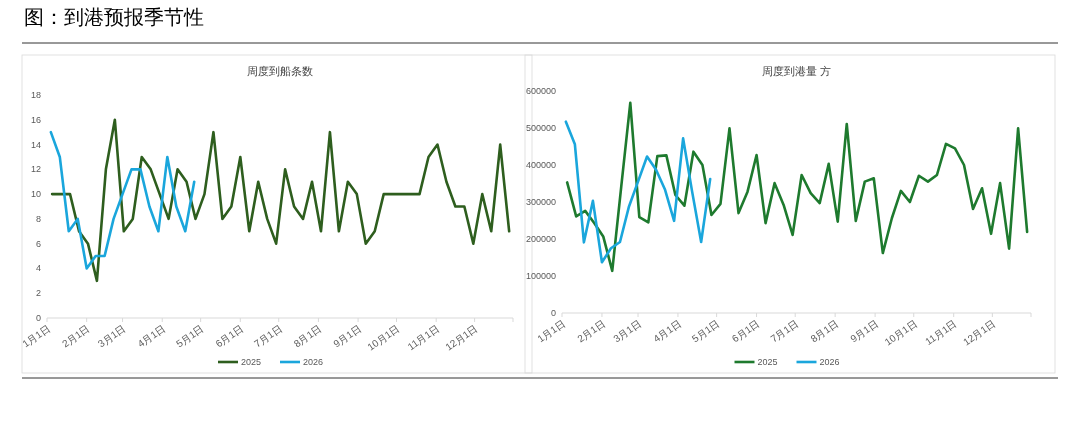 The height and width of the screenshot is (424, 1080). I want to click on y-tick-label: 6, so click(38, 243).